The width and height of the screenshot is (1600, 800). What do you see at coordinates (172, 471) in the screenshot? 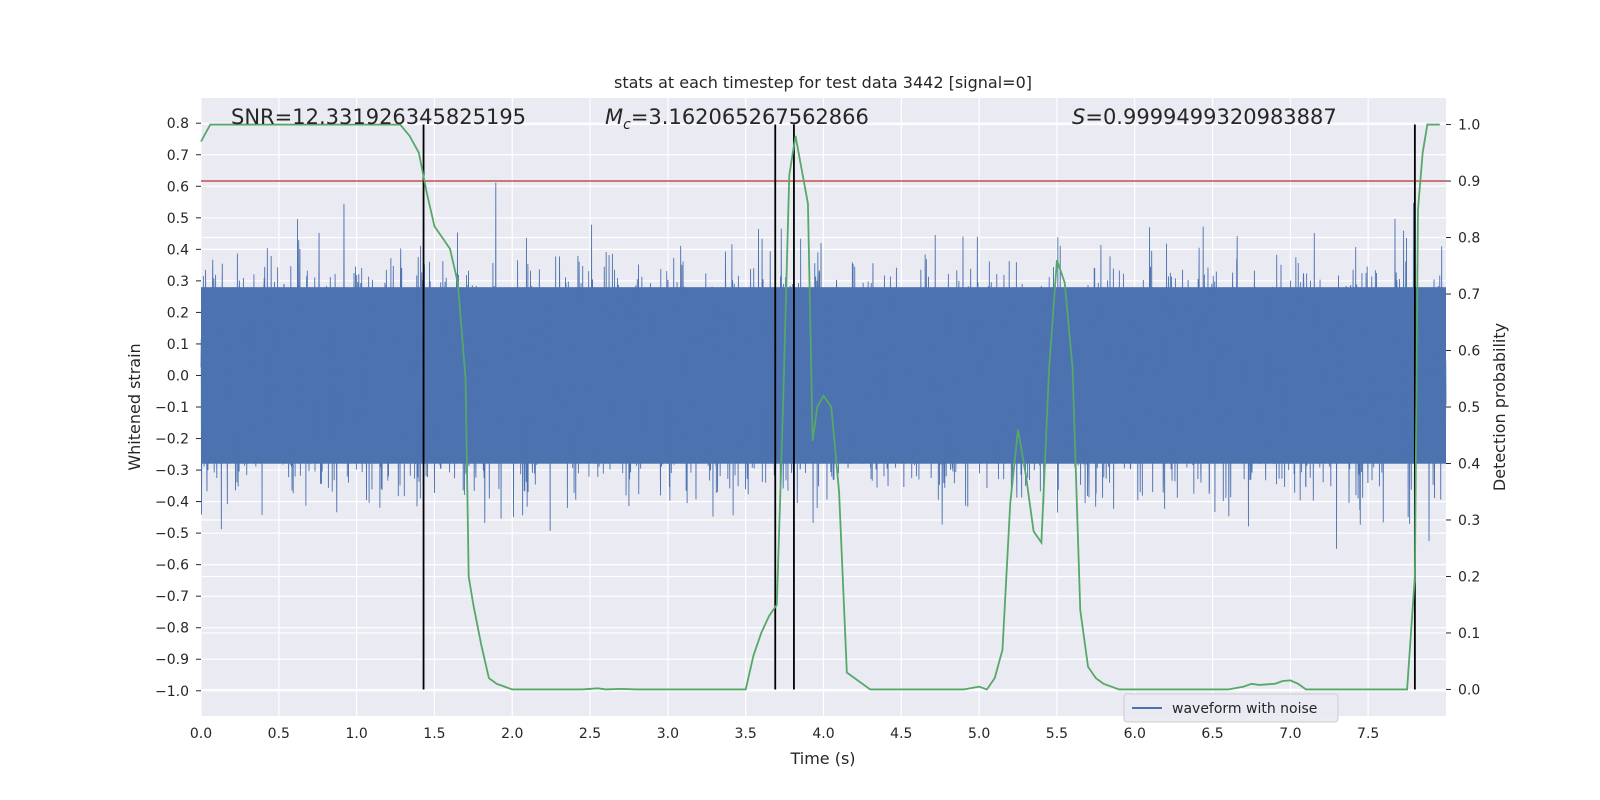
I see `y-tick-label: −0.3` at bounding box center [172, 471].